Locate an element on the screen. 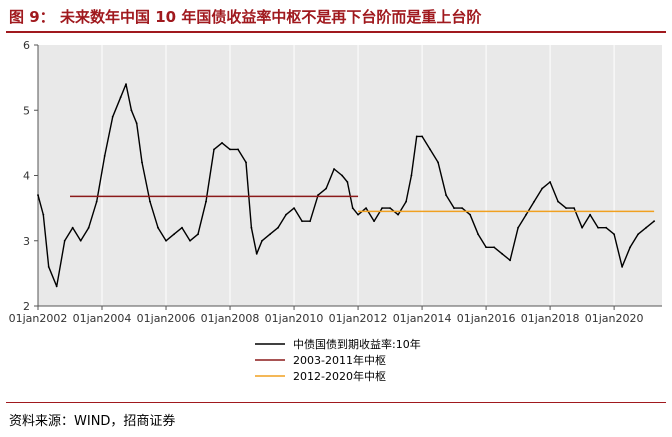 This screenshot has height=437, width=672. legend-label: 2012-2020年中枢 is located at coordinates (339, 376).